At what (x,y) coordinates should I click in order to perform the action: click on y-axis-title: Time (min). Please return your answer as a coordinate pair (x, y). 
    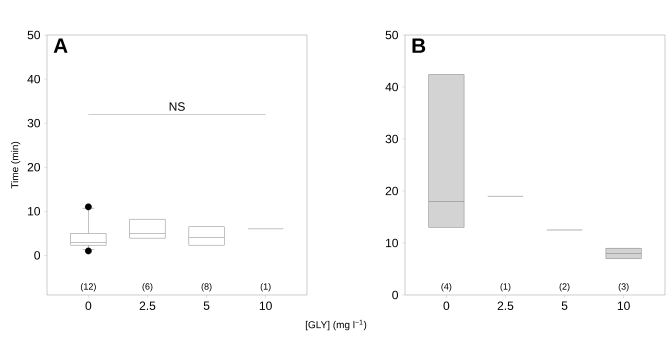
    Looking at the image, I should click on (15, 165).